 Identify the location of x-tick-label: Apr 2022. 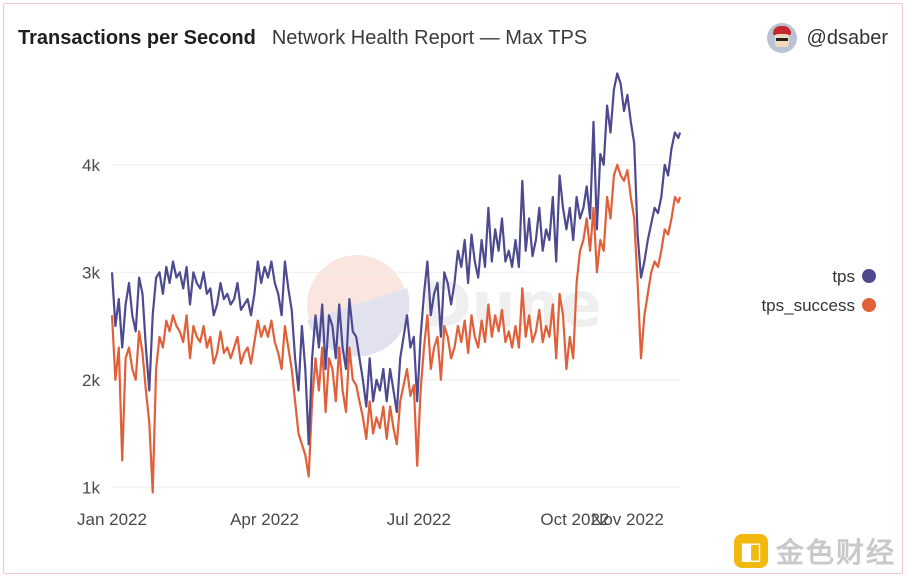
(264, 519).